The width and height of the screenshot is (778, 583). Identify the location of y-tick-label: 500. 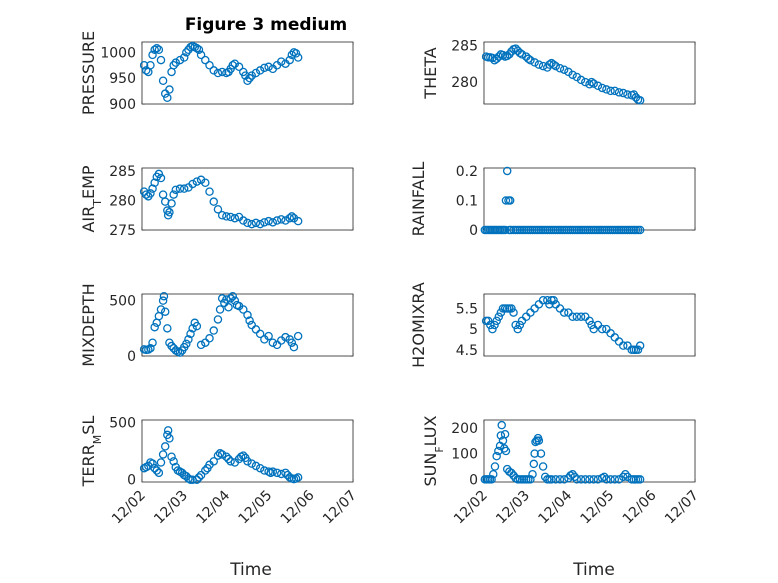
(122, 423).